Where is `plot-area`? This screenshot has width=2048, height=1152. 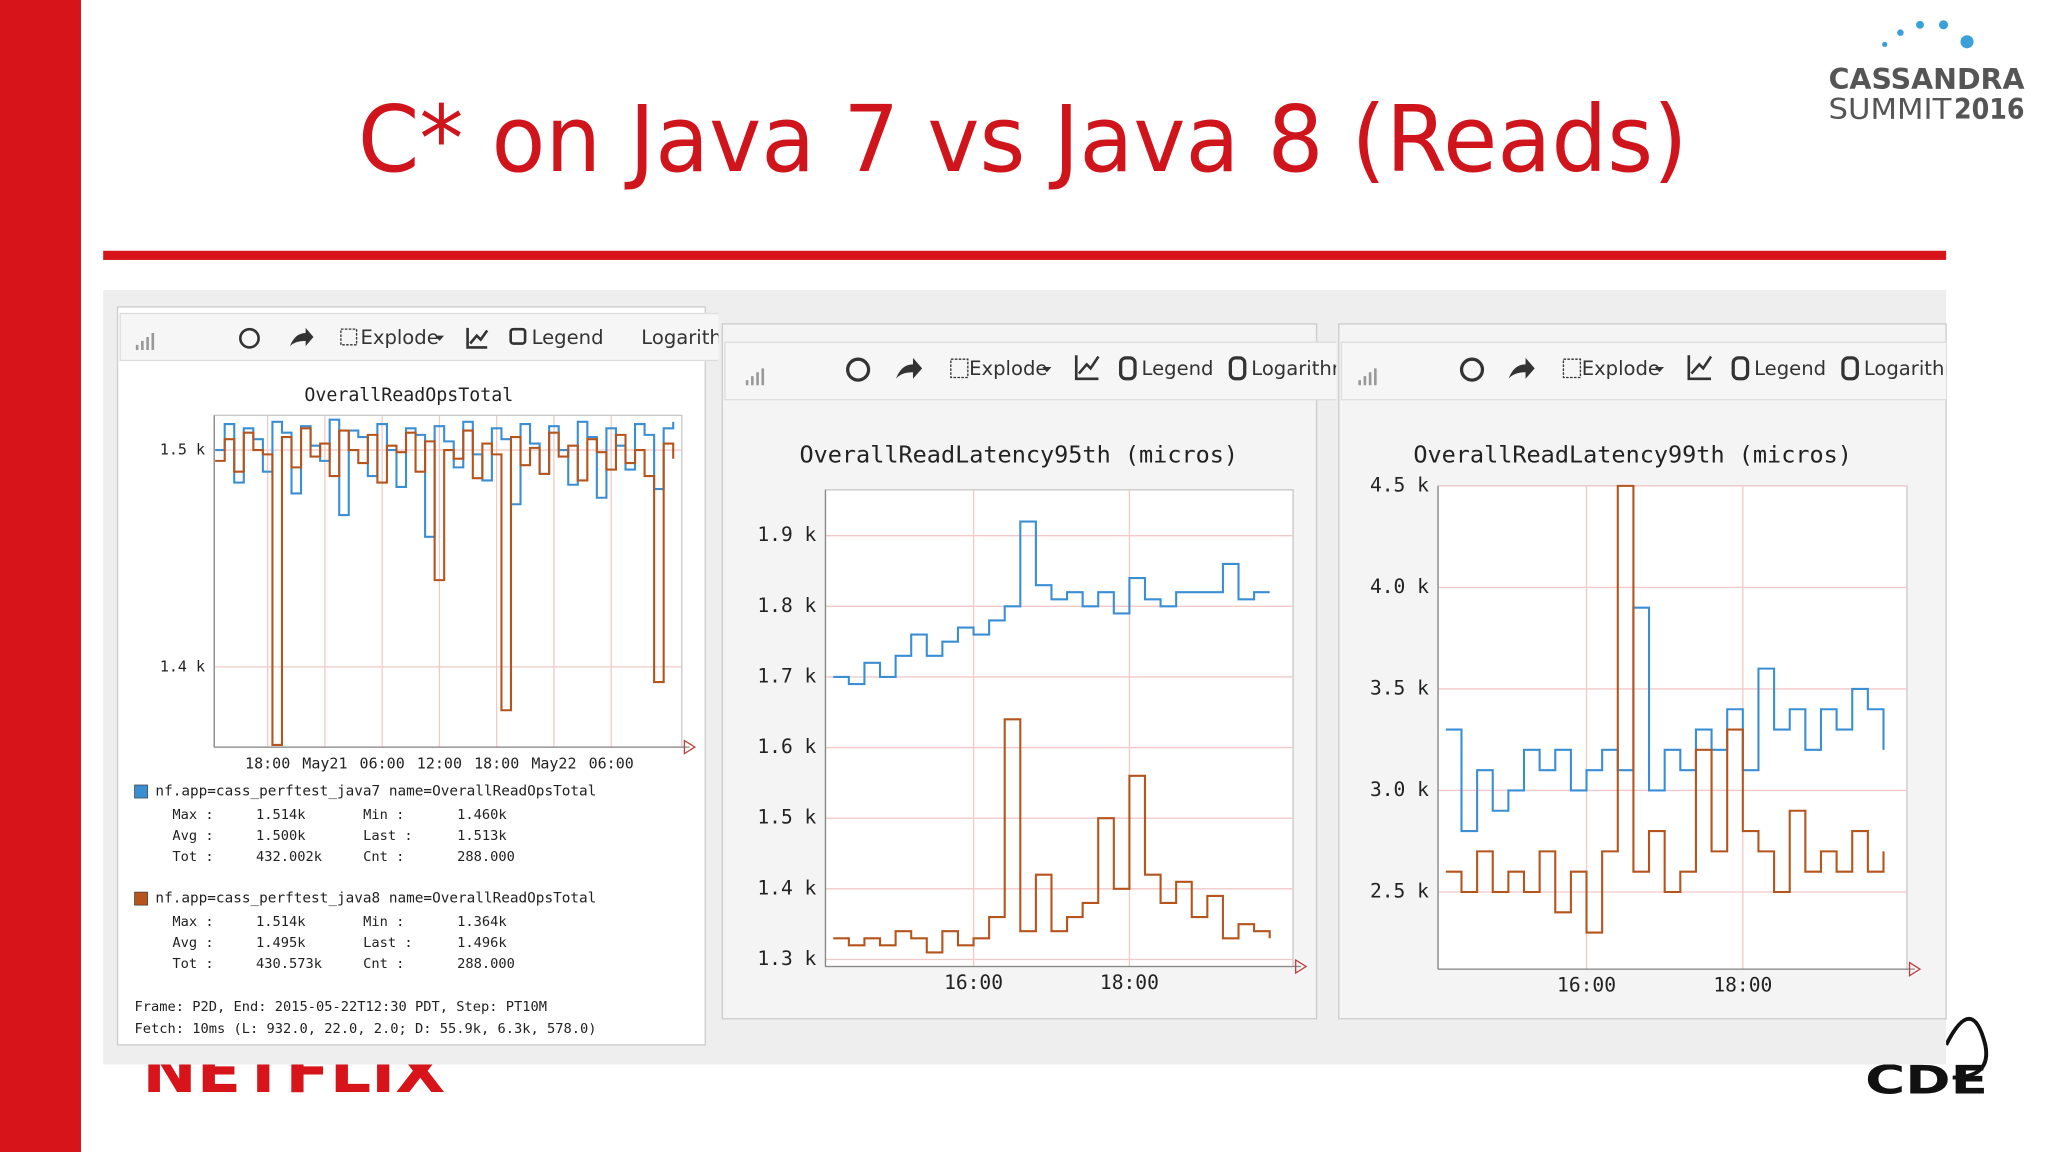
plot-area is located at coordinates (1059, 728).